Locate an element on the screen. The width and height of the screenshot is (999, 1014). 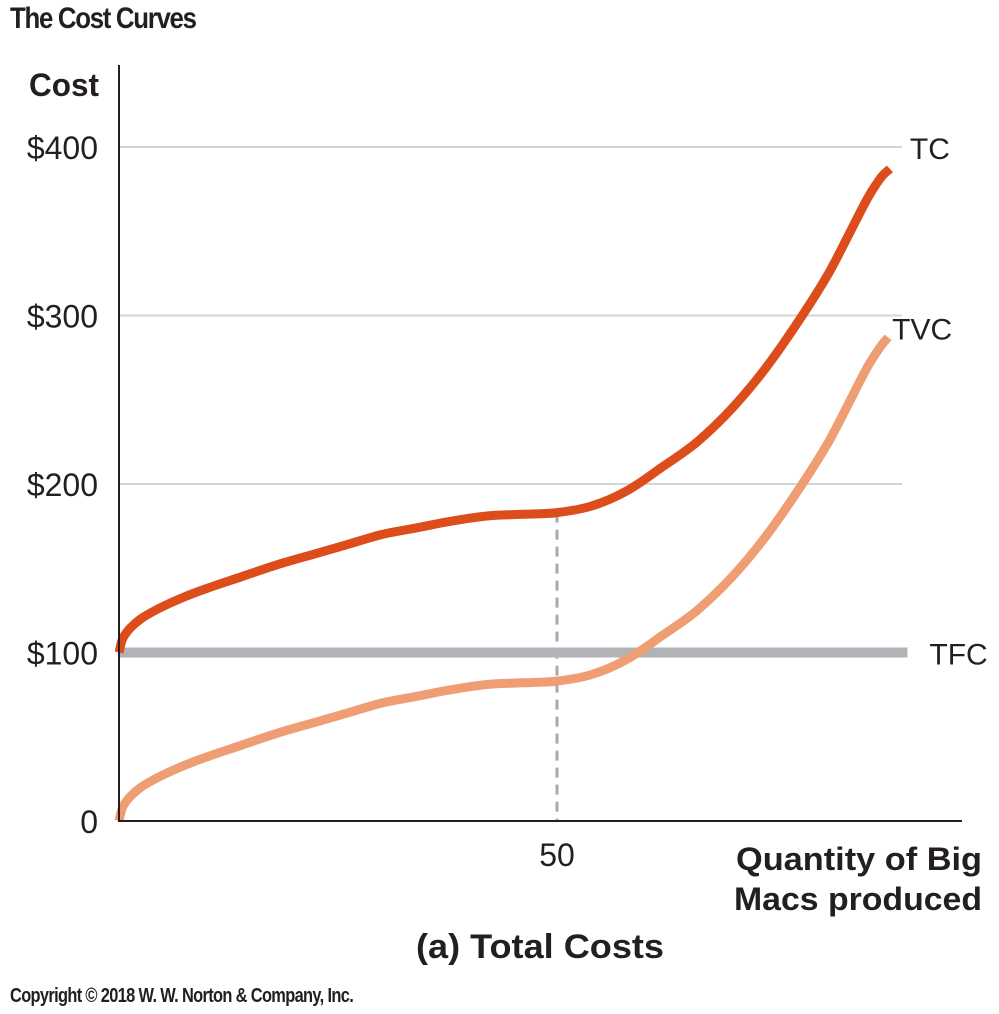
curve-label-tfc: TFC is located at coordinates (958, 655).